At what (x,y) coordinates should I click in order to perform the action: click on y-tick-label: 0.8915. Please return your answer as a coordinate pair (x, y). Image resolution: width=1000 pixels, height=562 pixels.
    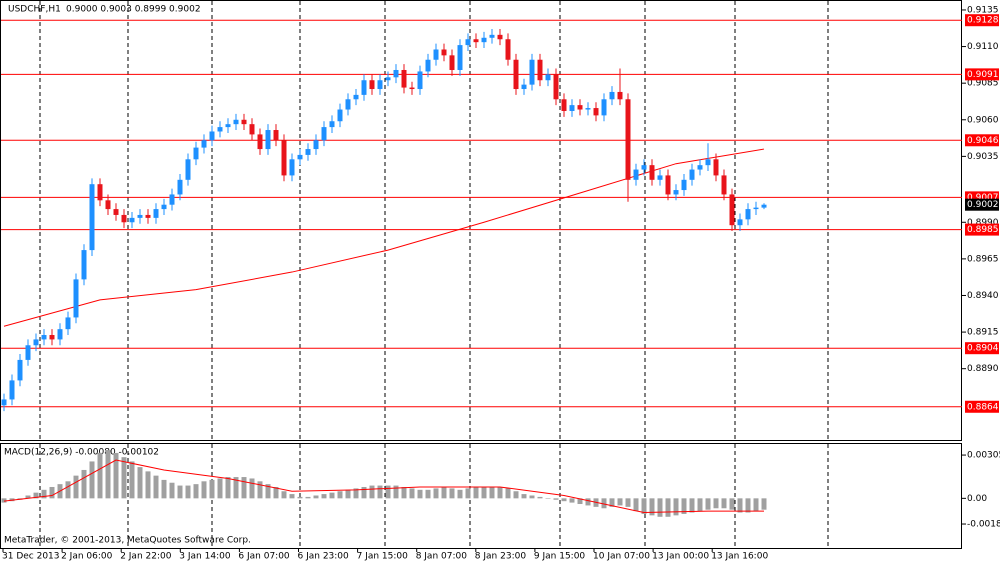
    Looking at the image, I should click on (983, 333).